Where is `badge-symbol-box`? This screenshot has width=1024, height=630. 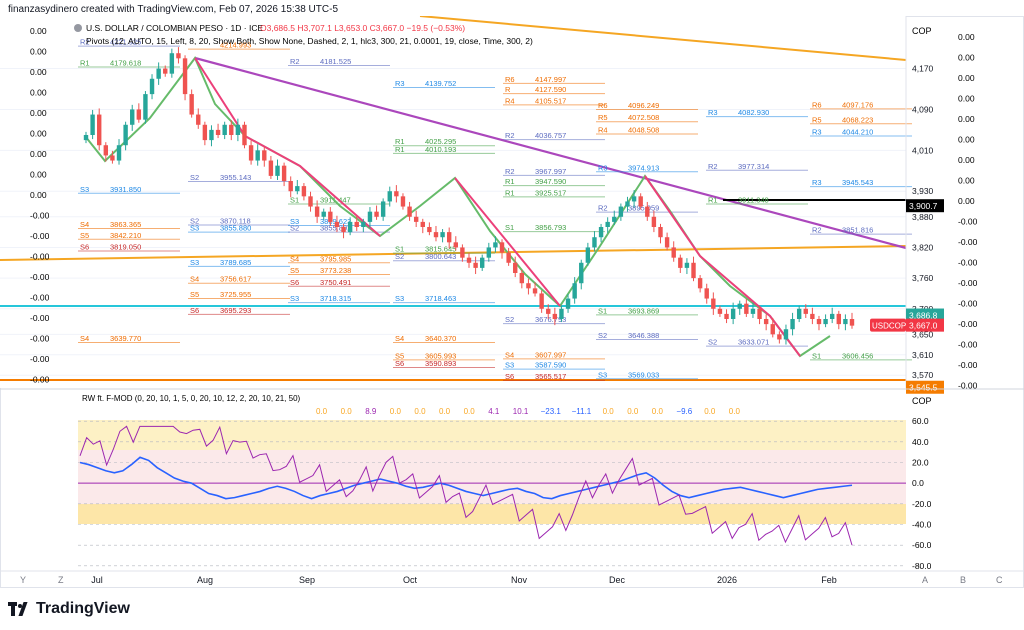
badge-symbol-box is located at coordinates (888, 325).